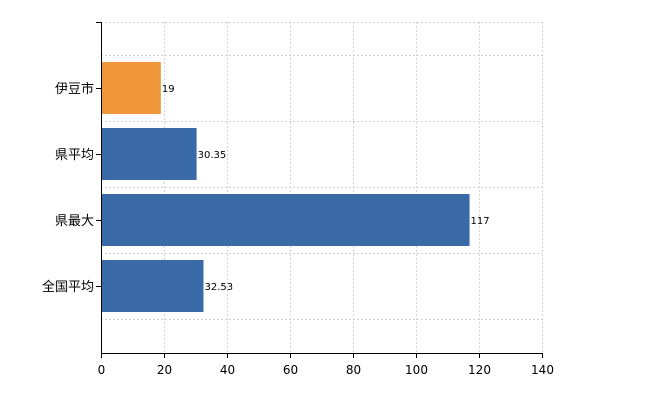  What do you see at coordinates (353, 370) in the screenshot?
I see `x-tick-label: 80` at bounding box center [353, 370].